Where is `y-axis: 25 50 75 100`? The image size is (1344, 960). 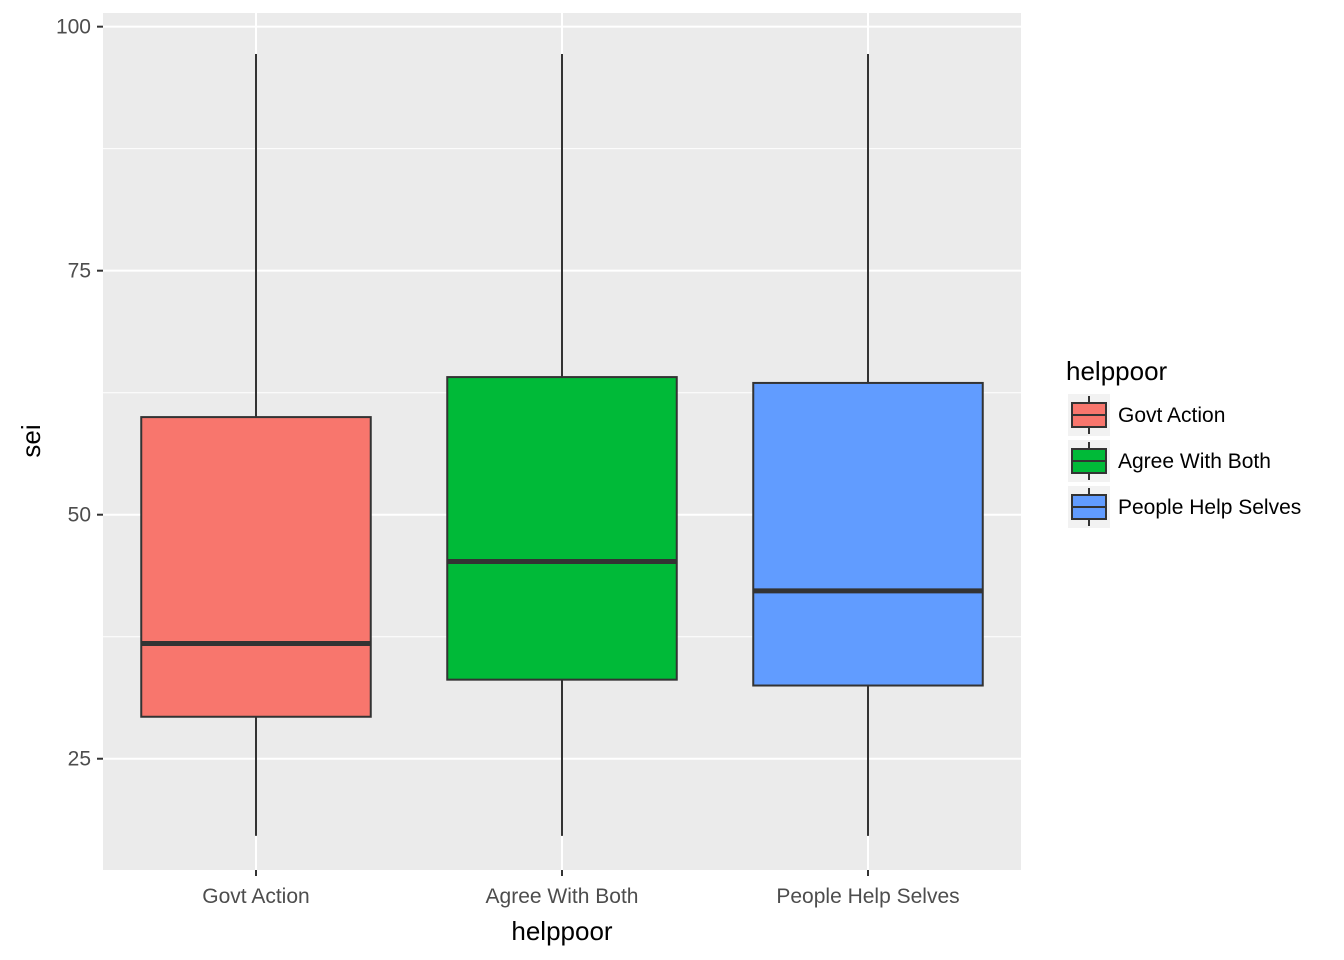
y-axis: 25 50 75 100 is located at coordinates (79, 393).